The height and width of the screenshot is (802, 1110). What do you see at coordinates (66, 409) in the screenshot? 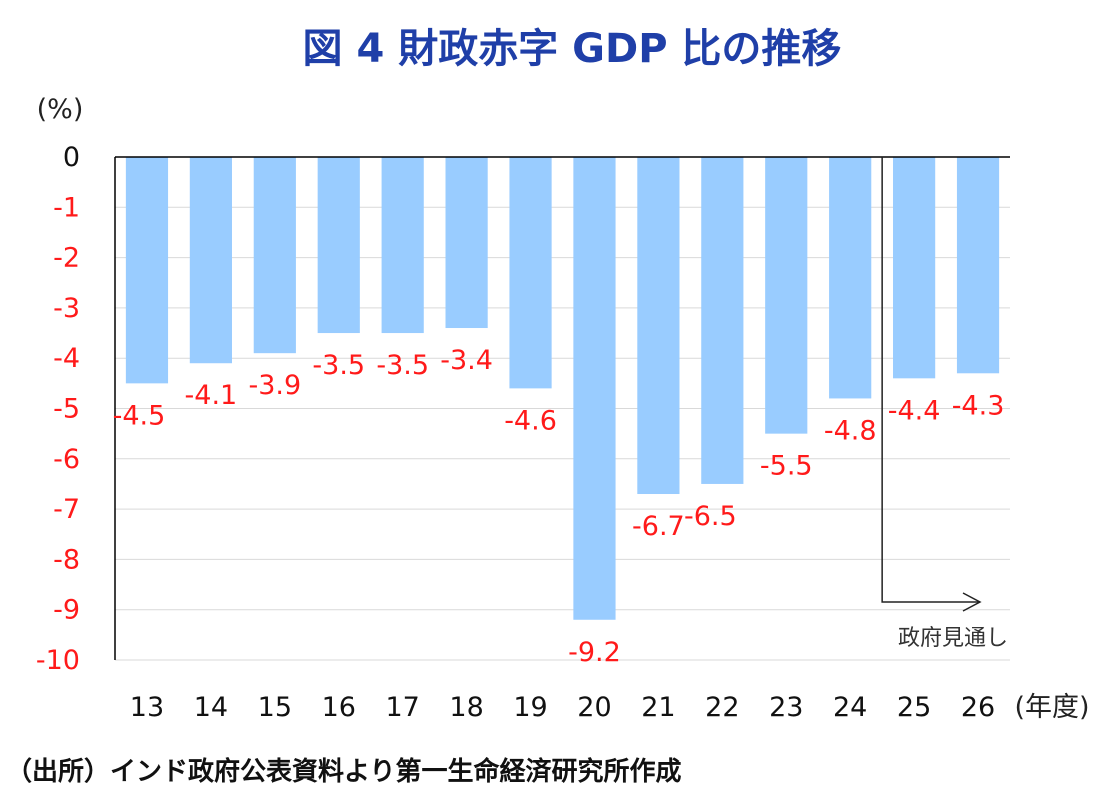
I see `y-tick-label: -5` at bounding box center [66, 409].